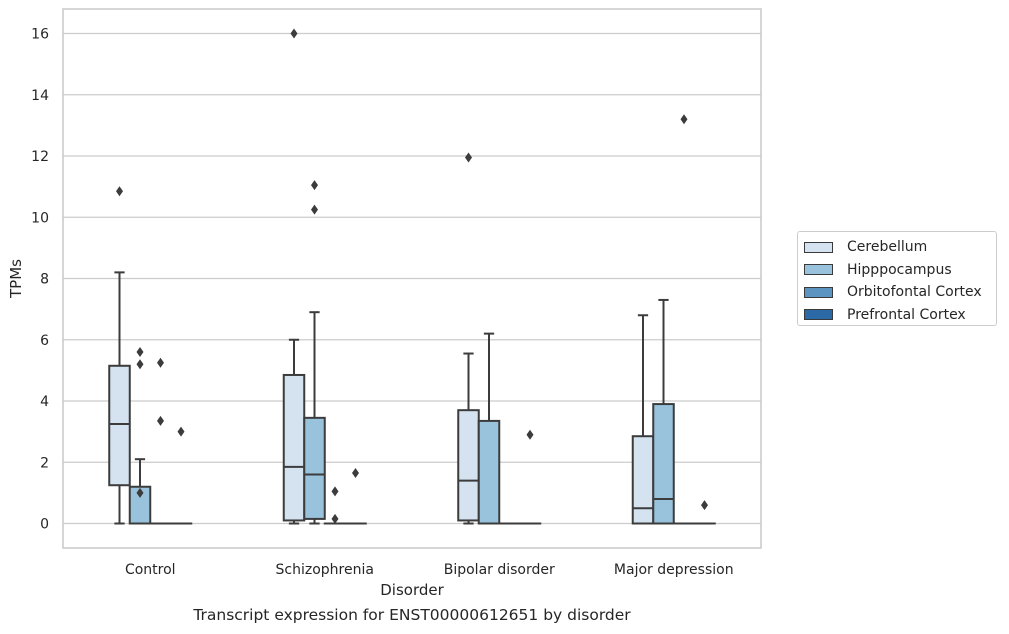 Image resolution: width=1009 pixels, height=634 pixels. Describe the element at coordinates (16, 279) in the screenshot. I see `y-axis-label: TPMs` at that location.